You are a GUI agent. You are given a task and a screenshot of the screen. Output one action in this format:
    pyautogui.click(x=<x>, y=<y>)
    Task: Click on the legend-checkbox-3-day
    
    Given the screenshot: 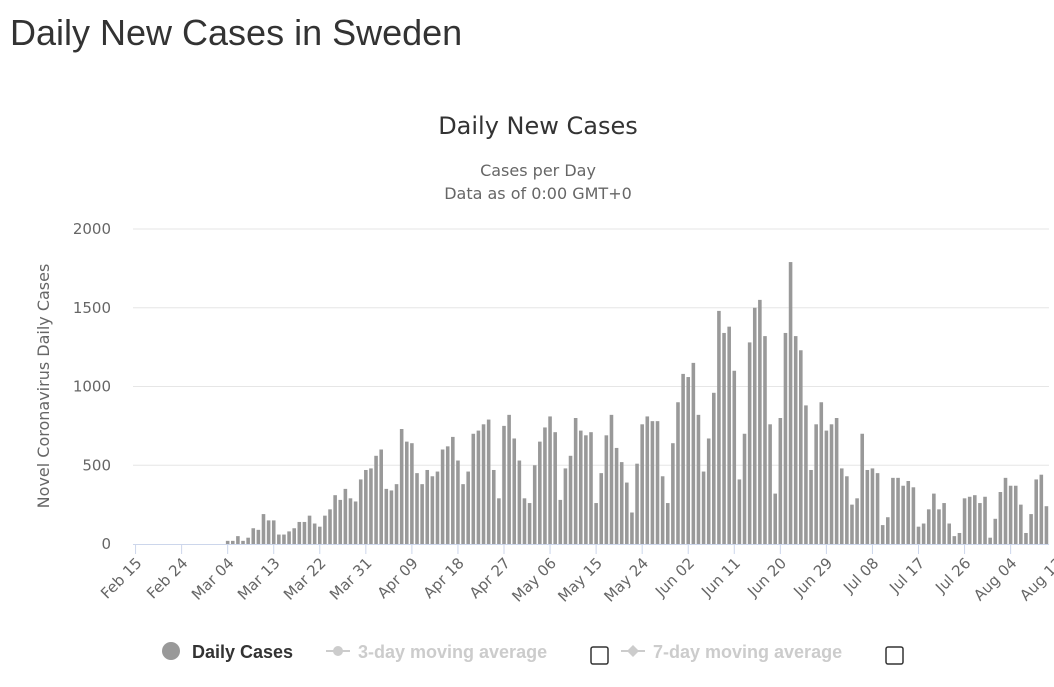 What is the action you would take?
    pyautogui.click(x=599, y=655)
    